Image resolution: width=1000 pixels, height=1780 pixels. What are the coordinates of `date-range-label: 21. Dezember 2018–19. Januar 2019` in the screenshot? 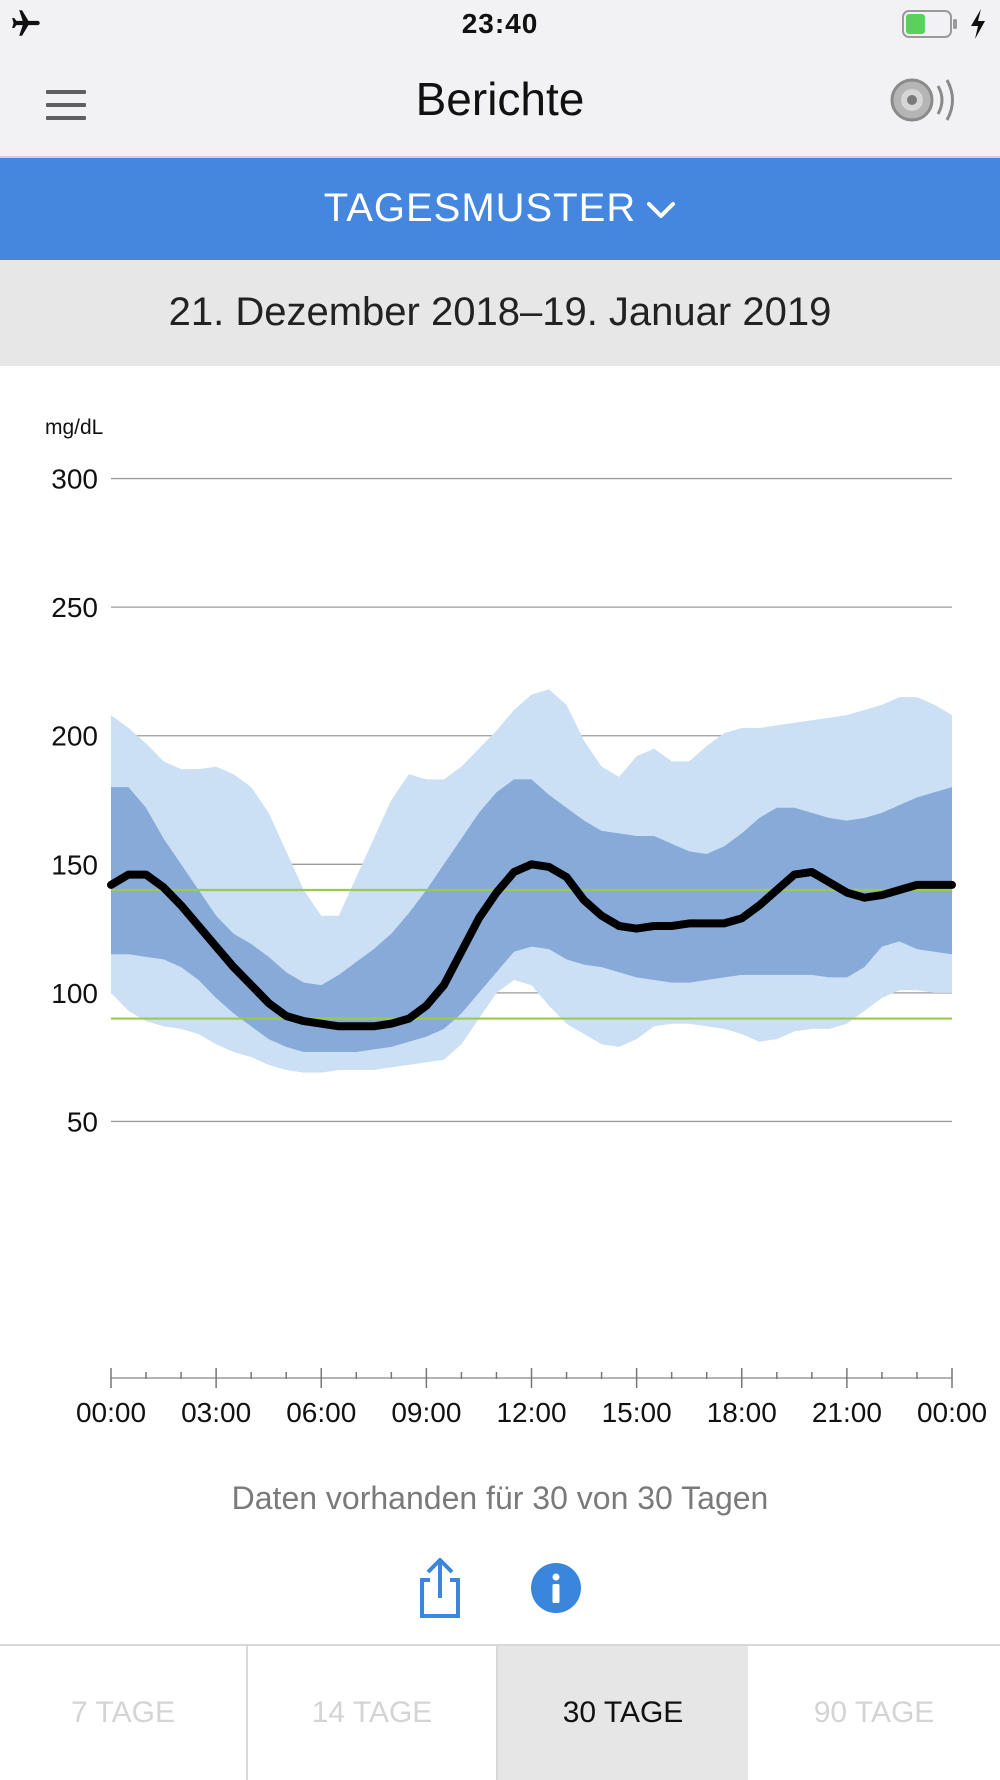 It's located at (500, 312).